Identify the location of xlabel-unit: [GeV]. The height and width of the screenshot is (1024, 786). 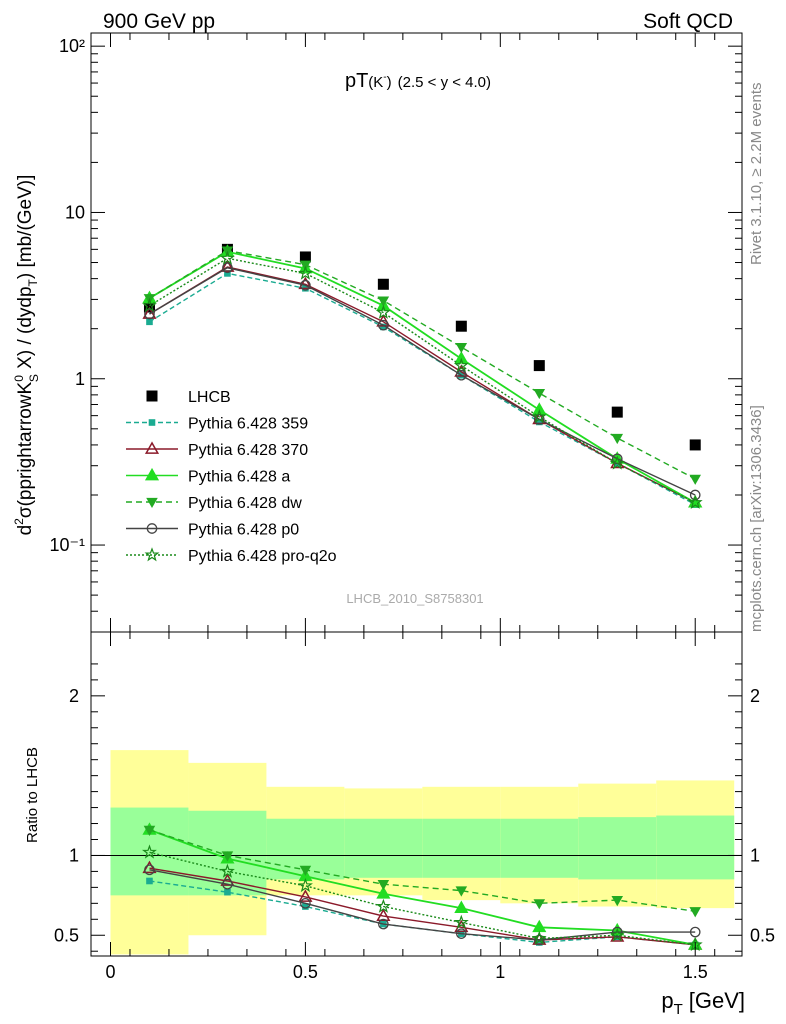
(717, 1000).